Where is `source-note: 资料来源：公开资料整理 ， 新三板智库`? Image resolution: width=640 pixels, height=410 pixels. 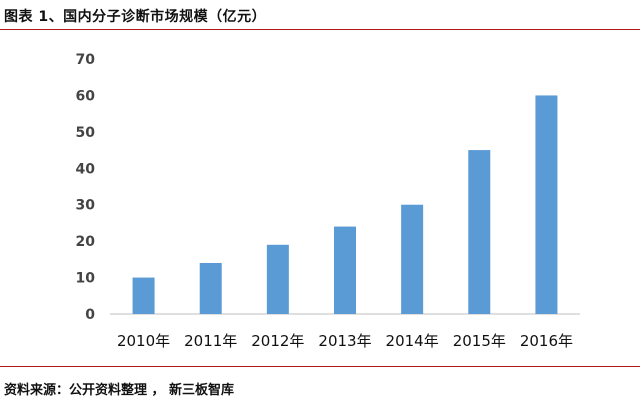 source-note: 资料来源：公开资料整理 ， 新三板智库 is located at coordinates (119, 390).